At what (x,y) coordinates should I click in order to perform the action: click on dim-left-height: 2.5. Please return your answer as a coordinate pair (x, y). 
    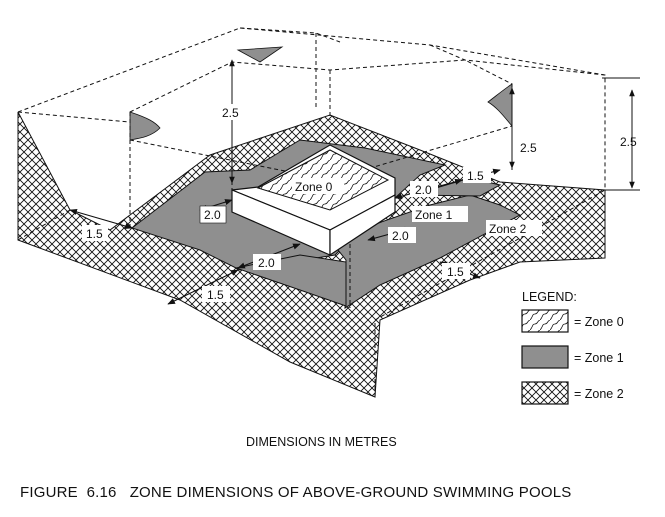
    Looking at the image, I should click on (230, 113).